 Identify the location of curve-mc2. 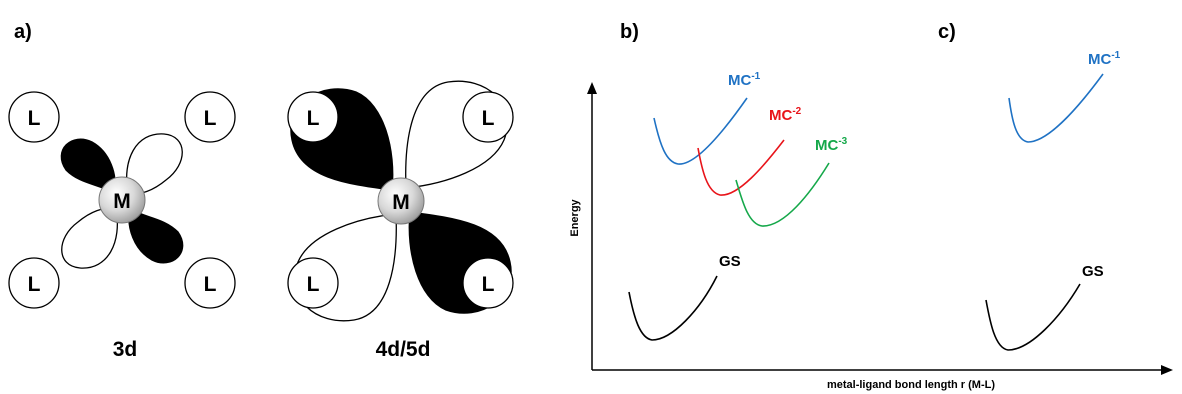
(741, 167).